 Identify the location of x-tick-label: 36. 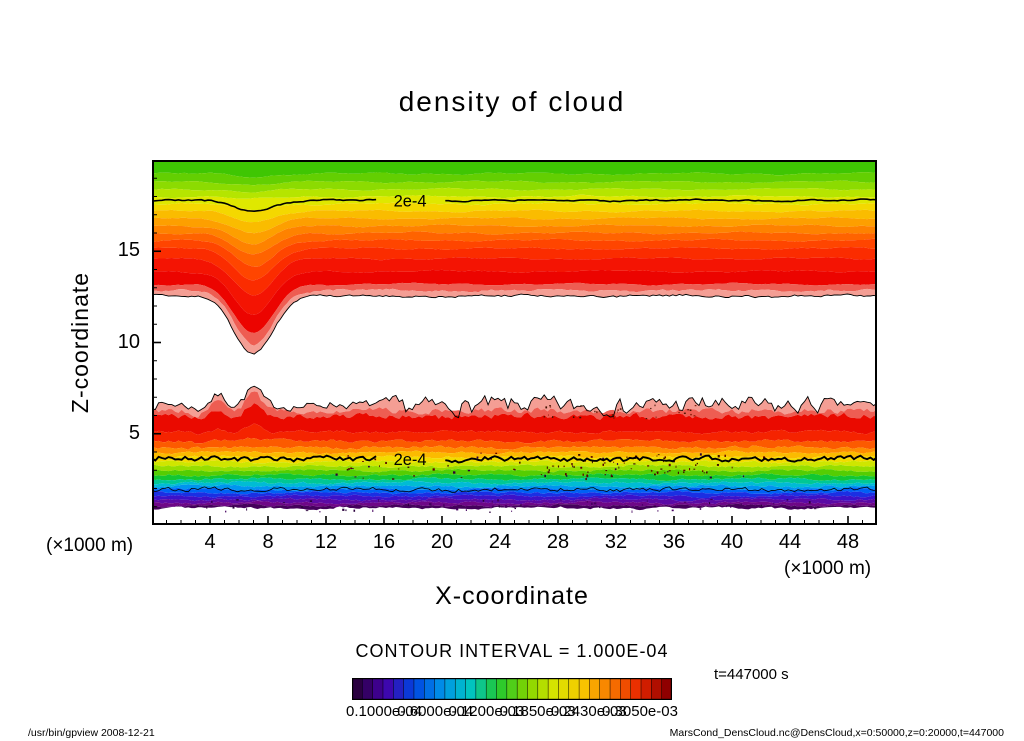
(674, 542).